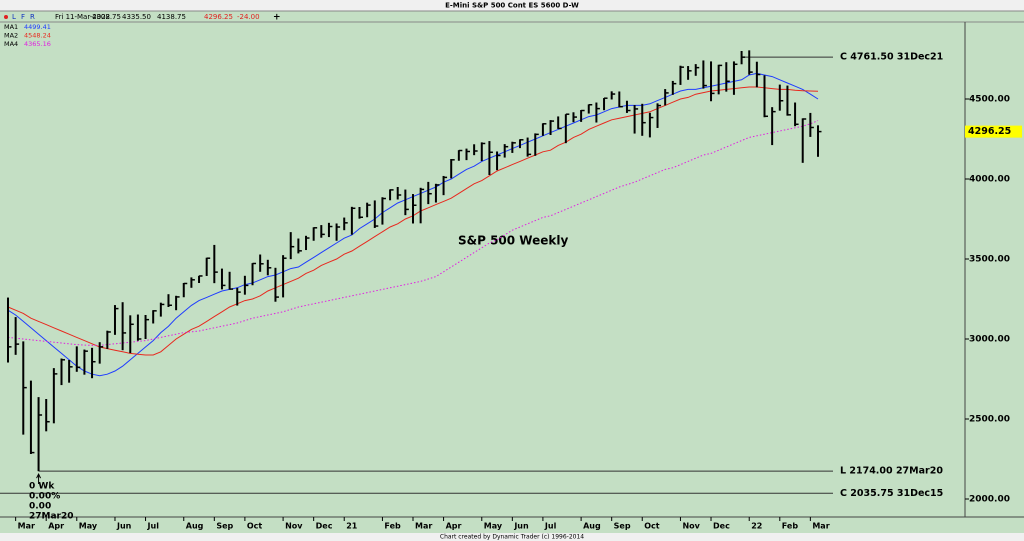 This screenshot has height=541, width=1024. Describe the element at coordinates (171, 17) in the screenshot. I see `header-low: 4138.75` at that location.